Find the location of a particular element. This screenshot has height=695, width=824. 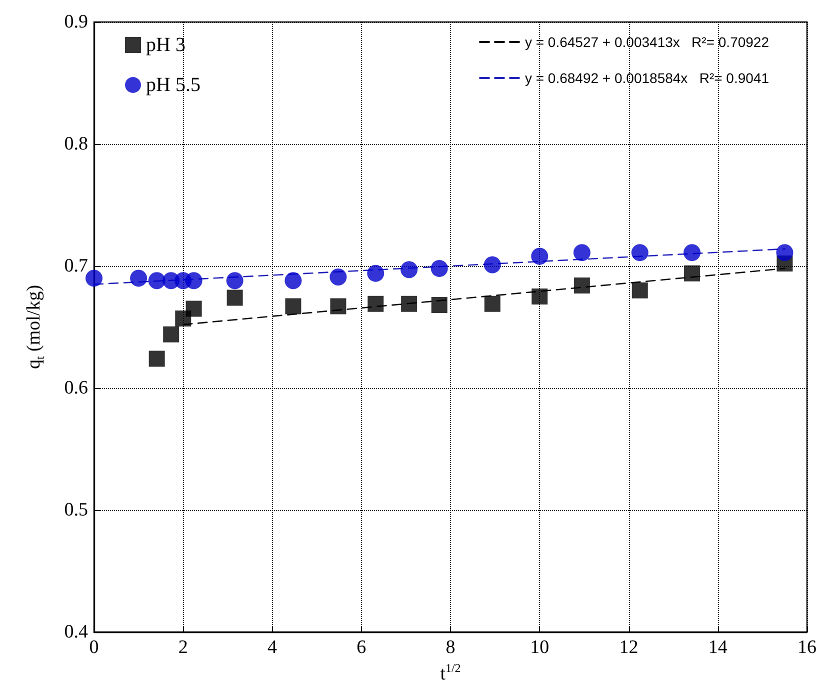

y-tick-label: 0.7 is located at coordinates (76, 266).